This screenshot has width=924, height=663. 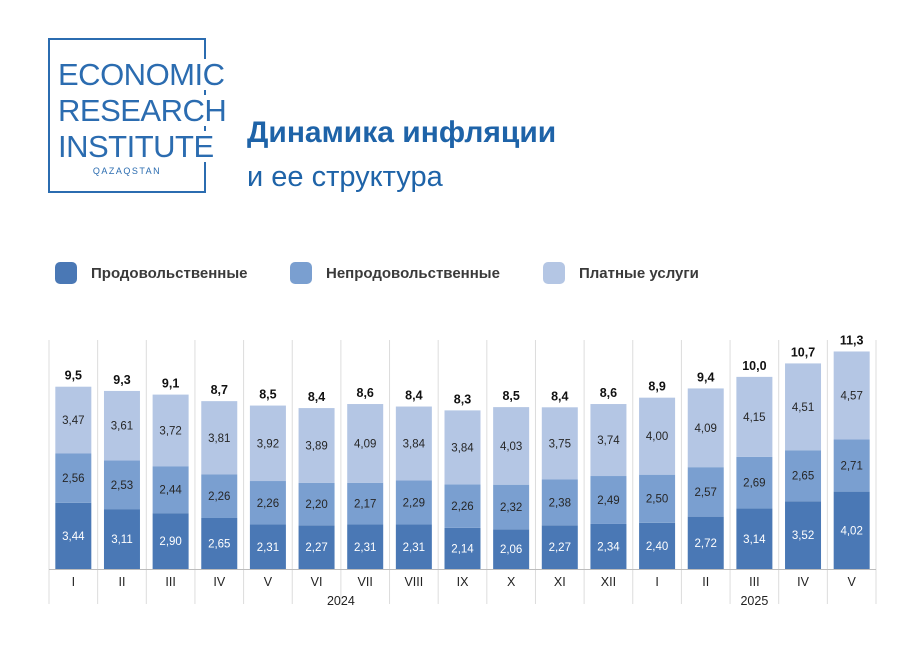 What do you see at coordinates (554, 273) in the screenshot?
I see `legend-swatch-services` at bounding box center [554, 273].